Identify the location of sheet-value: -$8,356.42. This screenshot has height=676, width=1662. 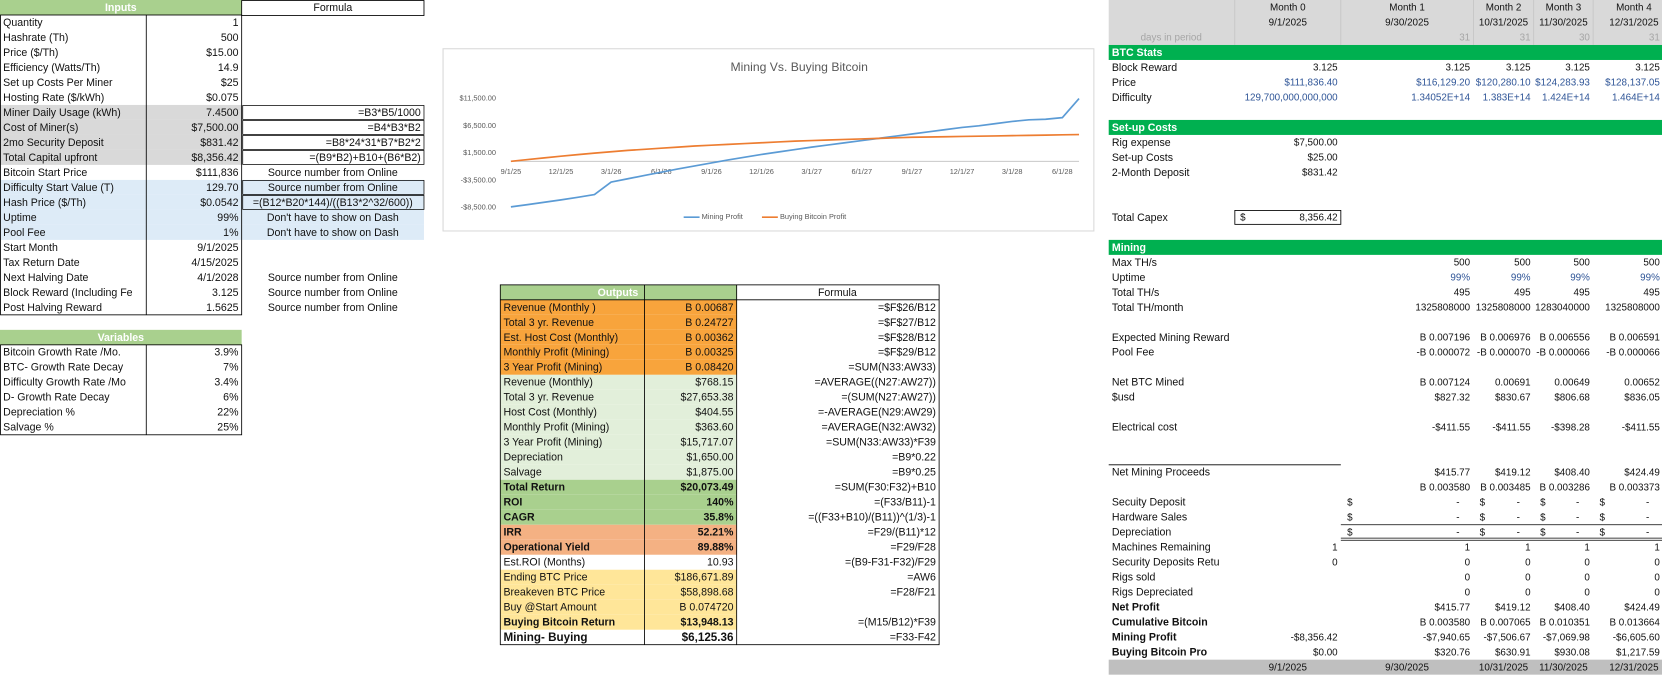
(1314, 637).